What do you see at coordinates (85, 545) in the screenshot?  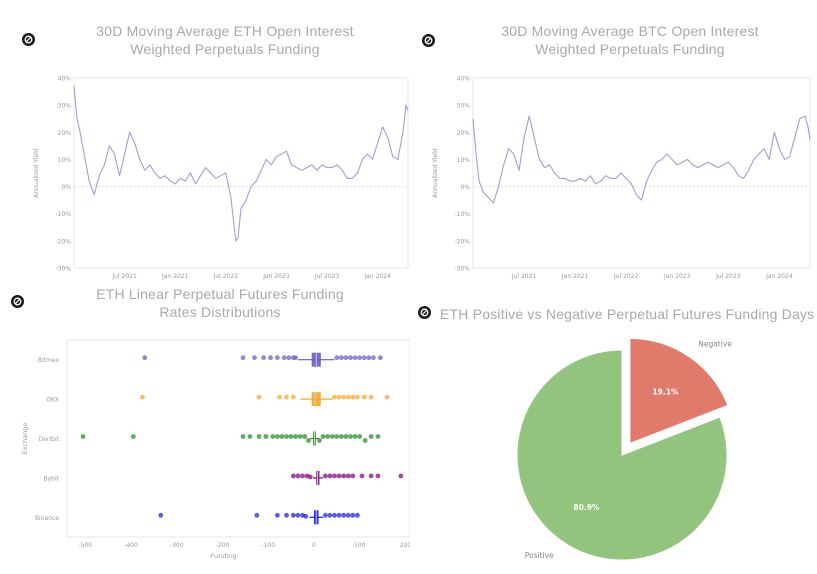 I see `x-tick-label: -500` at bounding box center [85, 545].